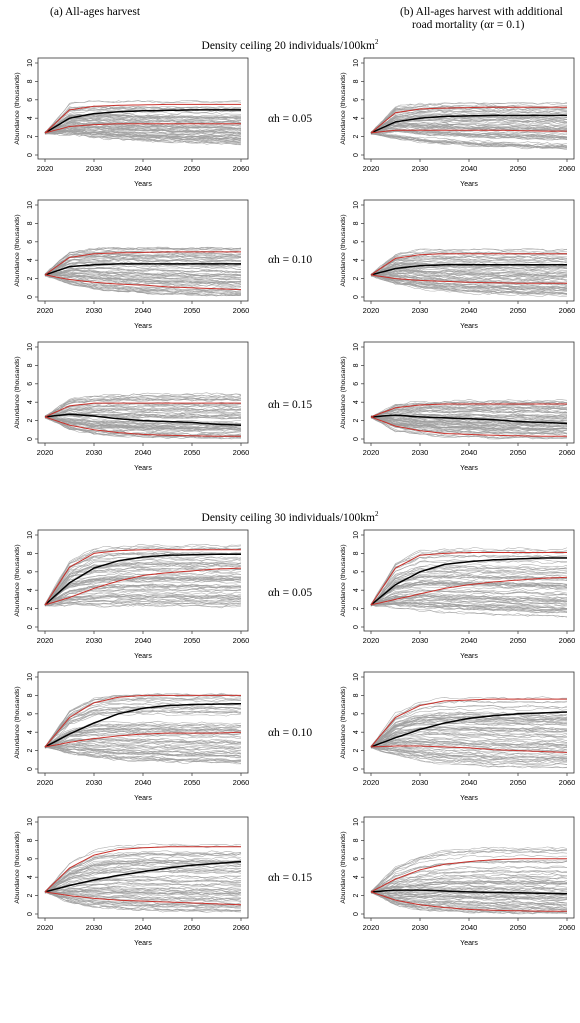  What do you see at coordinates (30, 81) in the screenshot?
I see `y-tick-label: 8` at bounding box center [30, 81].